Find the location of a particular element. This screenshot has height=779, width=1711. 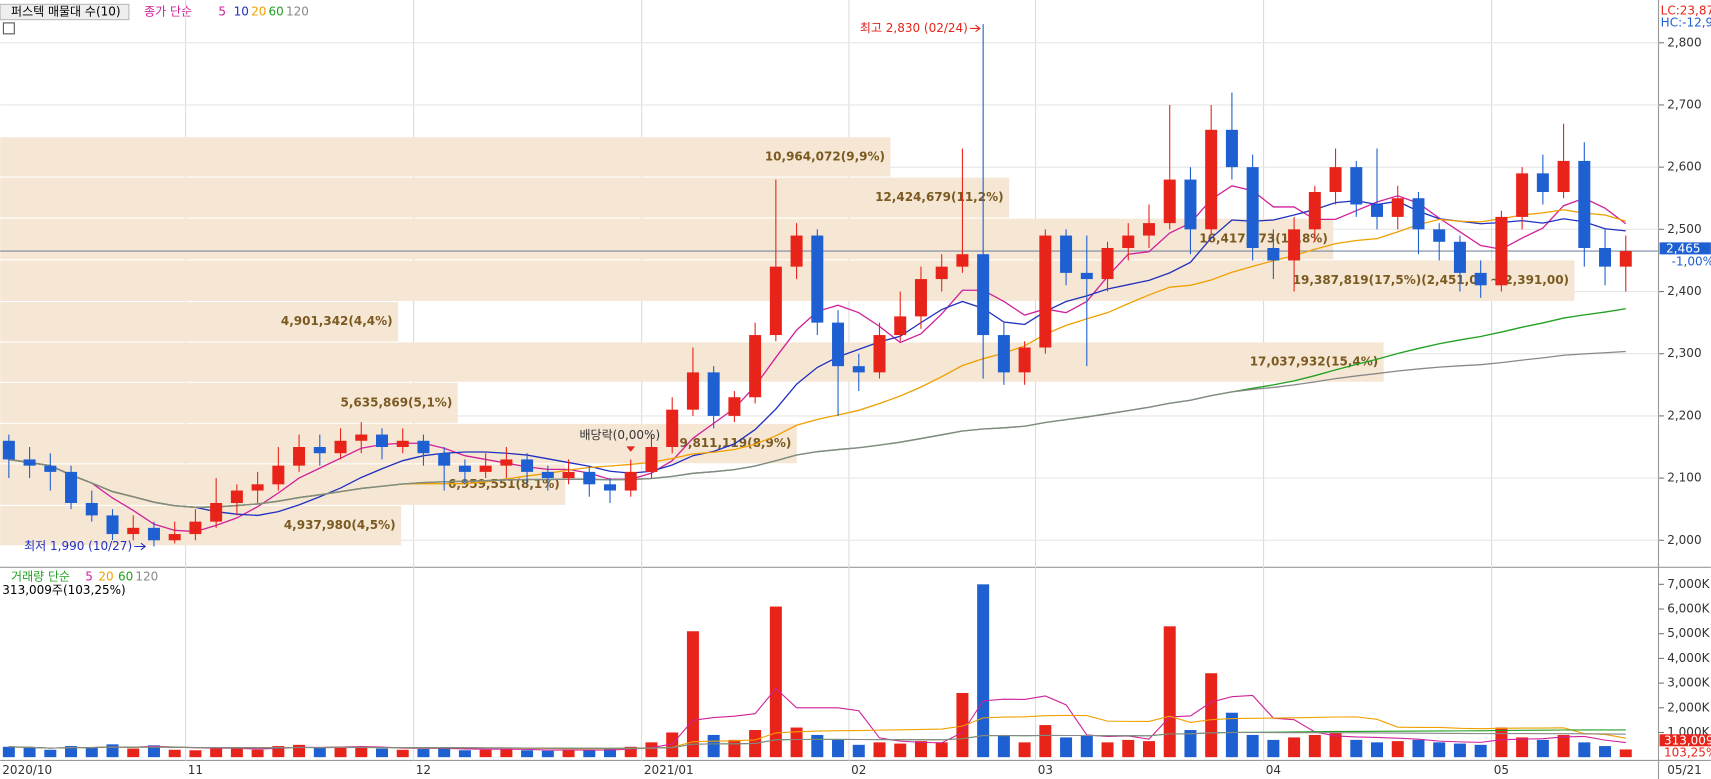

y-tick-label: 2,600 is located at coordinates (1684, 167).